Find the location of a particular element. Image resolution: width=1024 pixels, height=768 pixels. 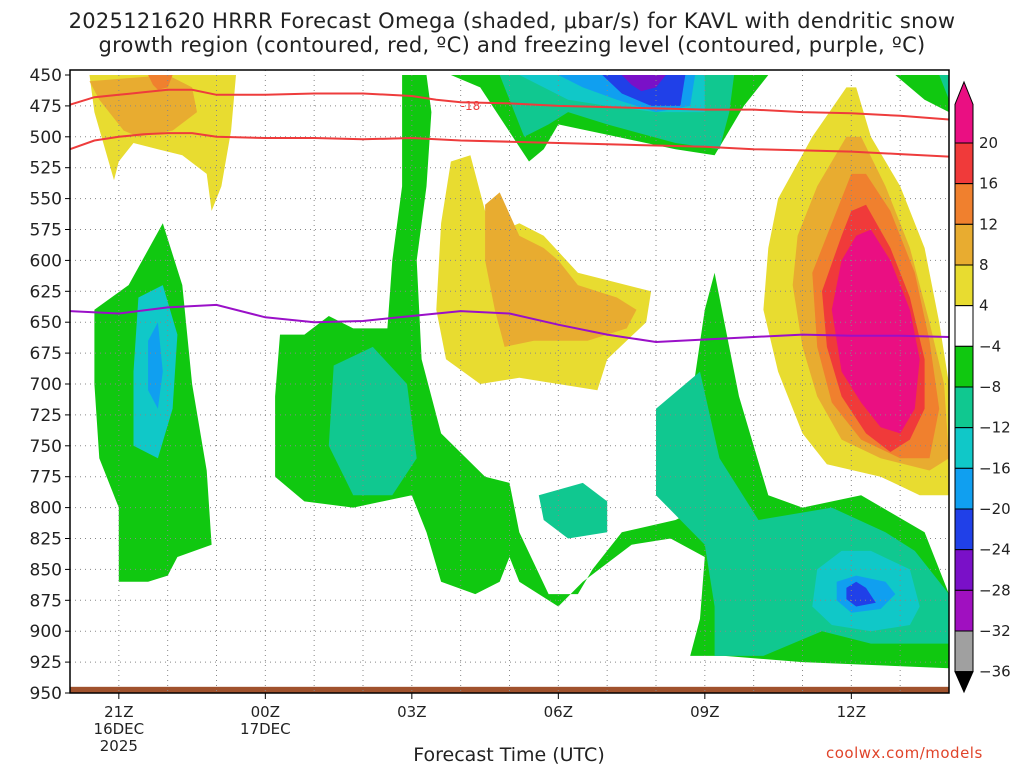

colorbar-label: −28 is located at coordinates (995, 590).